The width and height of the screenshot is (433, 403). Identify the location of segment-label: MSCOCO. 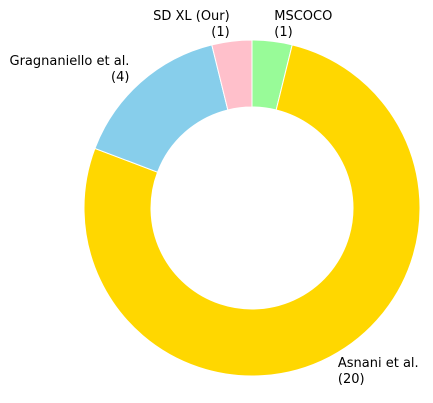
(303, 16).